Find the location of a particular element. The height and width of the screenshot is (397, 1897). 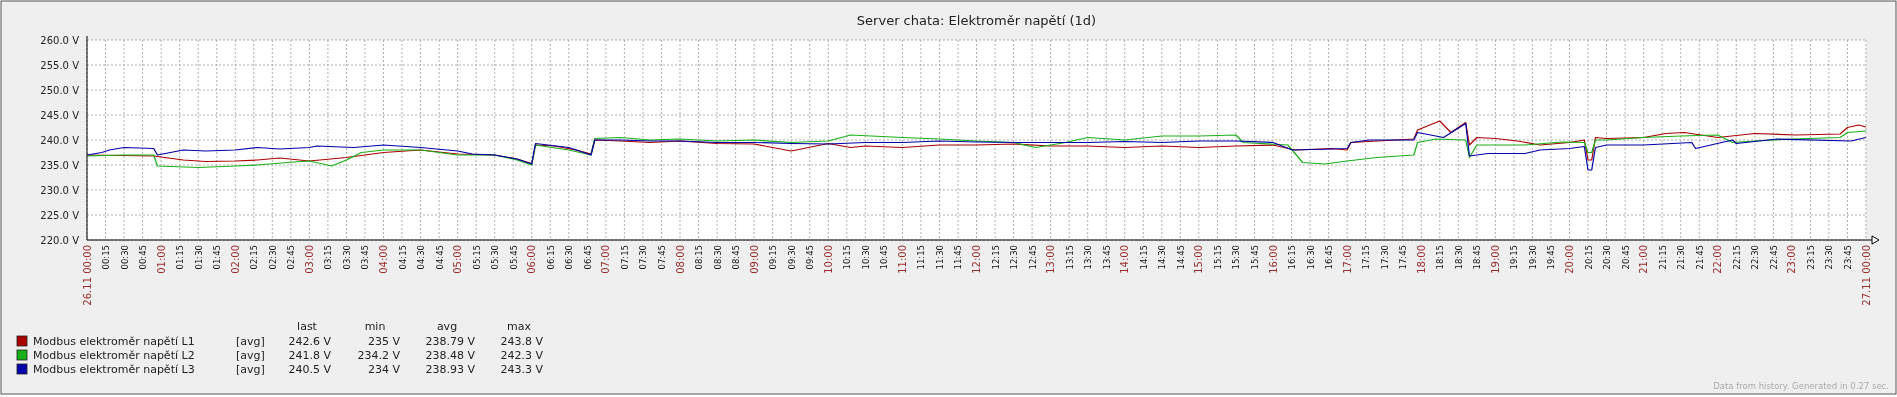

x-tick-label: 14:45 is located at coordinates (1180, 257).